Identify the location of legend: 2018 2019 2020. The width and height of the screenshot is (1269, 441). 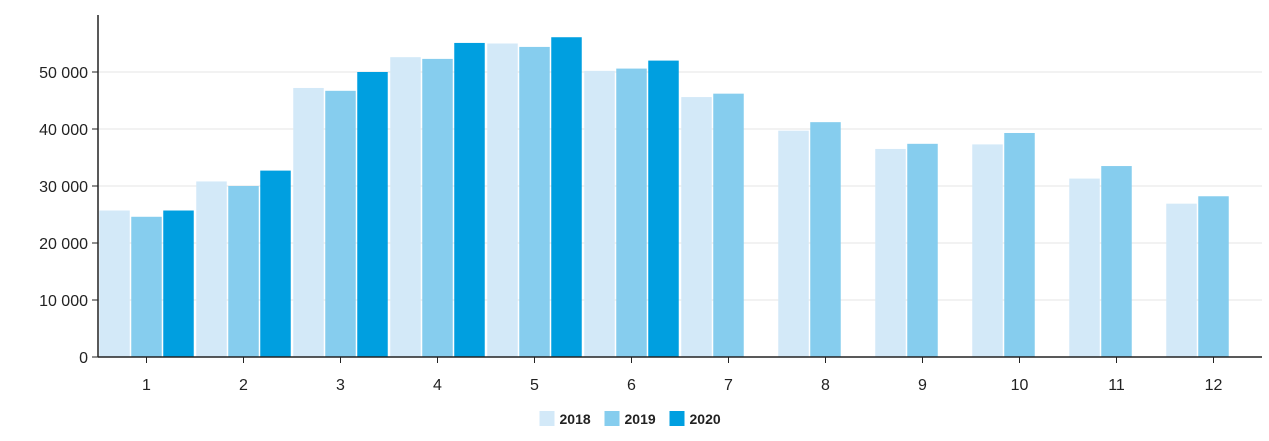
(630, 419).